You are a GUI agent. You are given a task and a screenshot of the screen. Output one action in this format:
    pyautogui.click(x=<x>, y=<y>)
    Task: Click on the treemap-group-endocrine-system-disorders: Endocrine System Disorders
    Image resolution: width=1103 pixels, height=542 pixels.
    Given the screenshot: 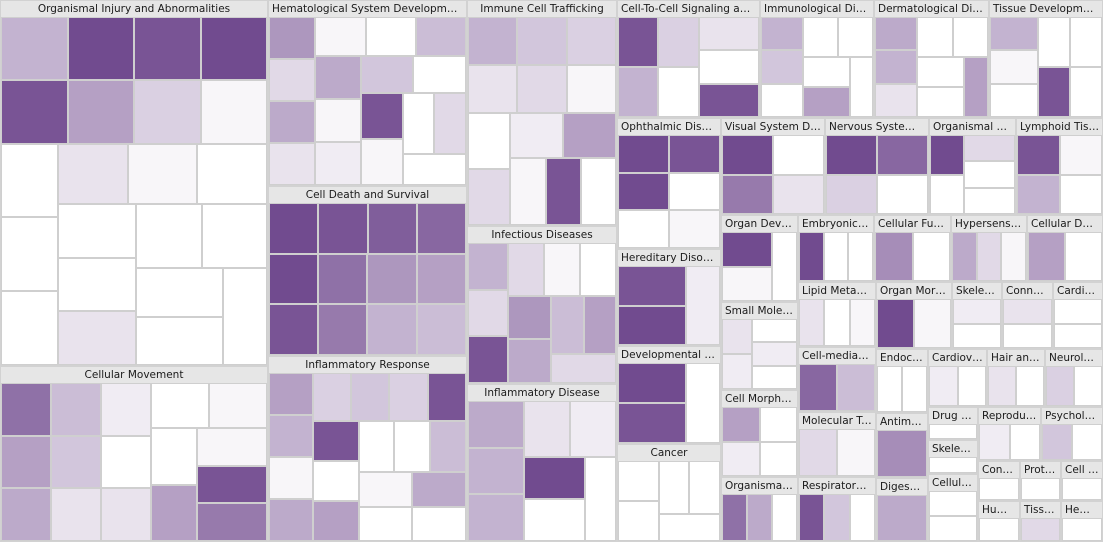 What is the action you would take?
    pyautogui.click(x=902, y=381)
    